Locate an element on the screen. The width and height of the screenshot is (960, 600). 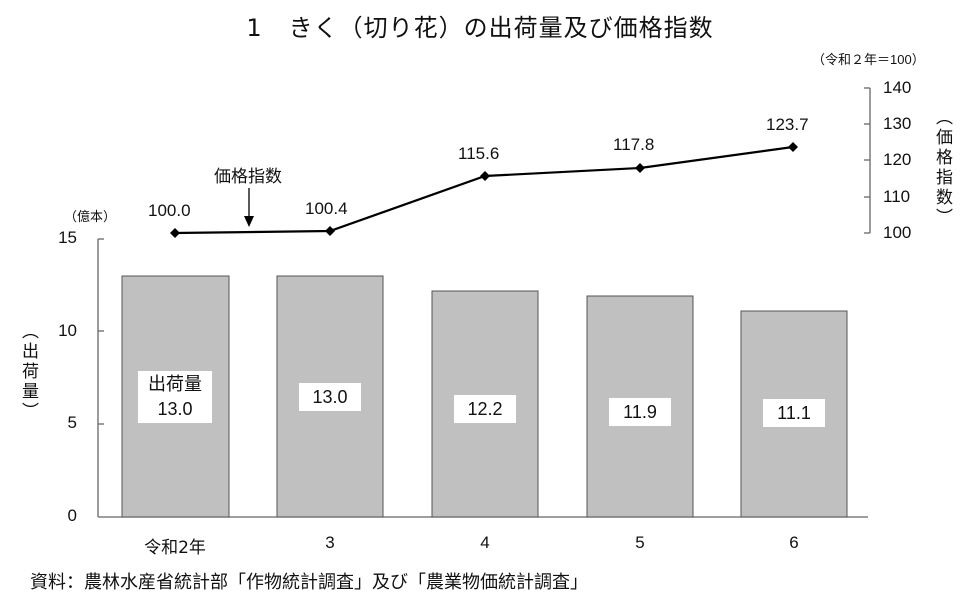
line-data-label: 117.8 is located at coordinates (634, 144).